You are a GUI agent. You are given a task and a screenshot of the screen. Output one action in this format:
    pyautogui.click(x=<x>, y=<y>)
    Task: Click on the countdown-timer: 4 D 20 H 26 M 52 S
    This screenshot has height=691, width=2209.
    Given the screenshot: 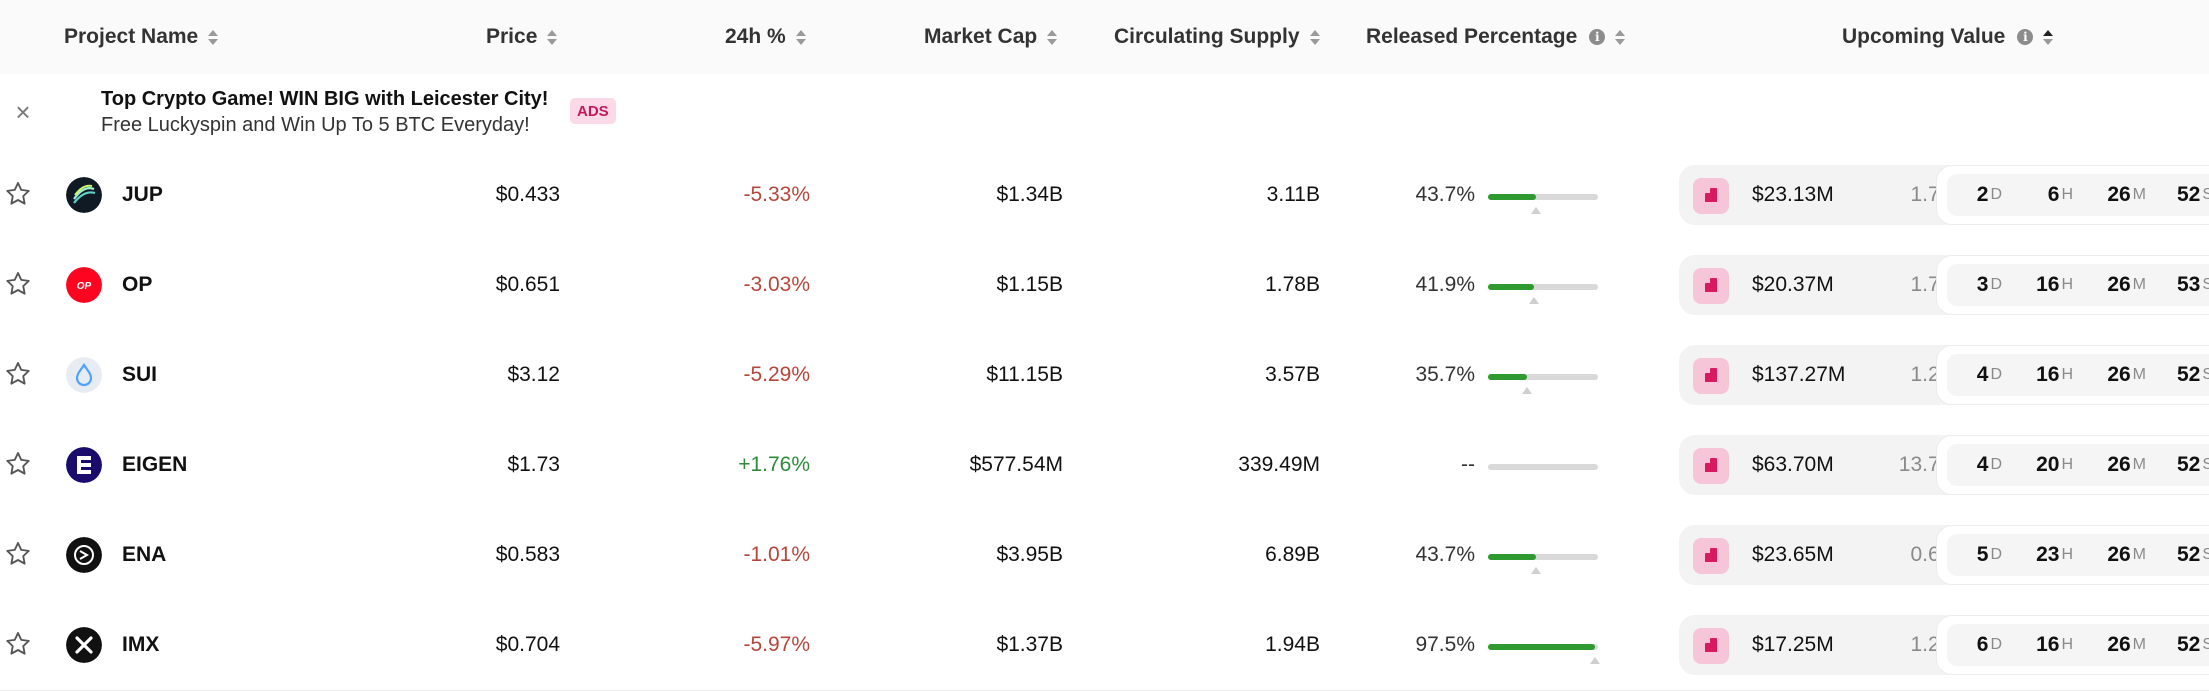 What is the action you would take?
    pyautogui.click(x=2078, y=465)
    